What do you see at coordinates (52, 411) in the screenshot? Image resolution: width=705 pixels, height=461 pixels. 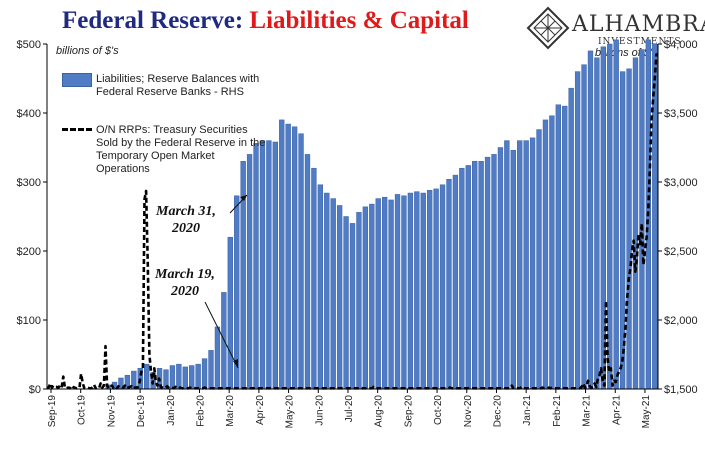 I see `x-tick-label: Sep-19` at bounding box center [52, 411].